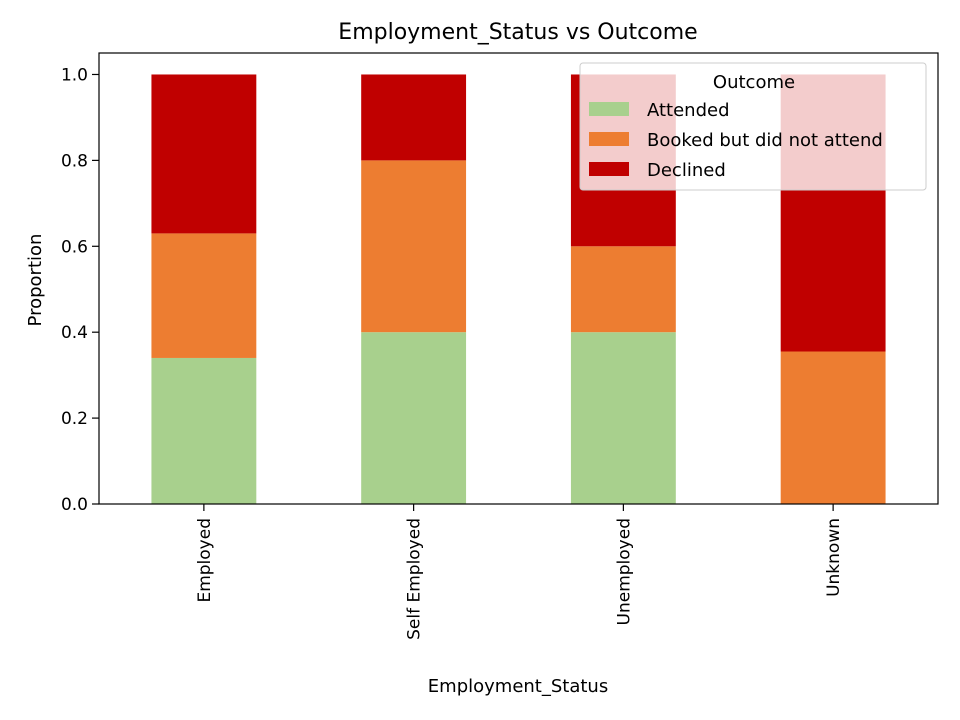 The width and height of the screenshot is (960, 720). I want to click on y-tick-label: 0.0, so click(74, 505).